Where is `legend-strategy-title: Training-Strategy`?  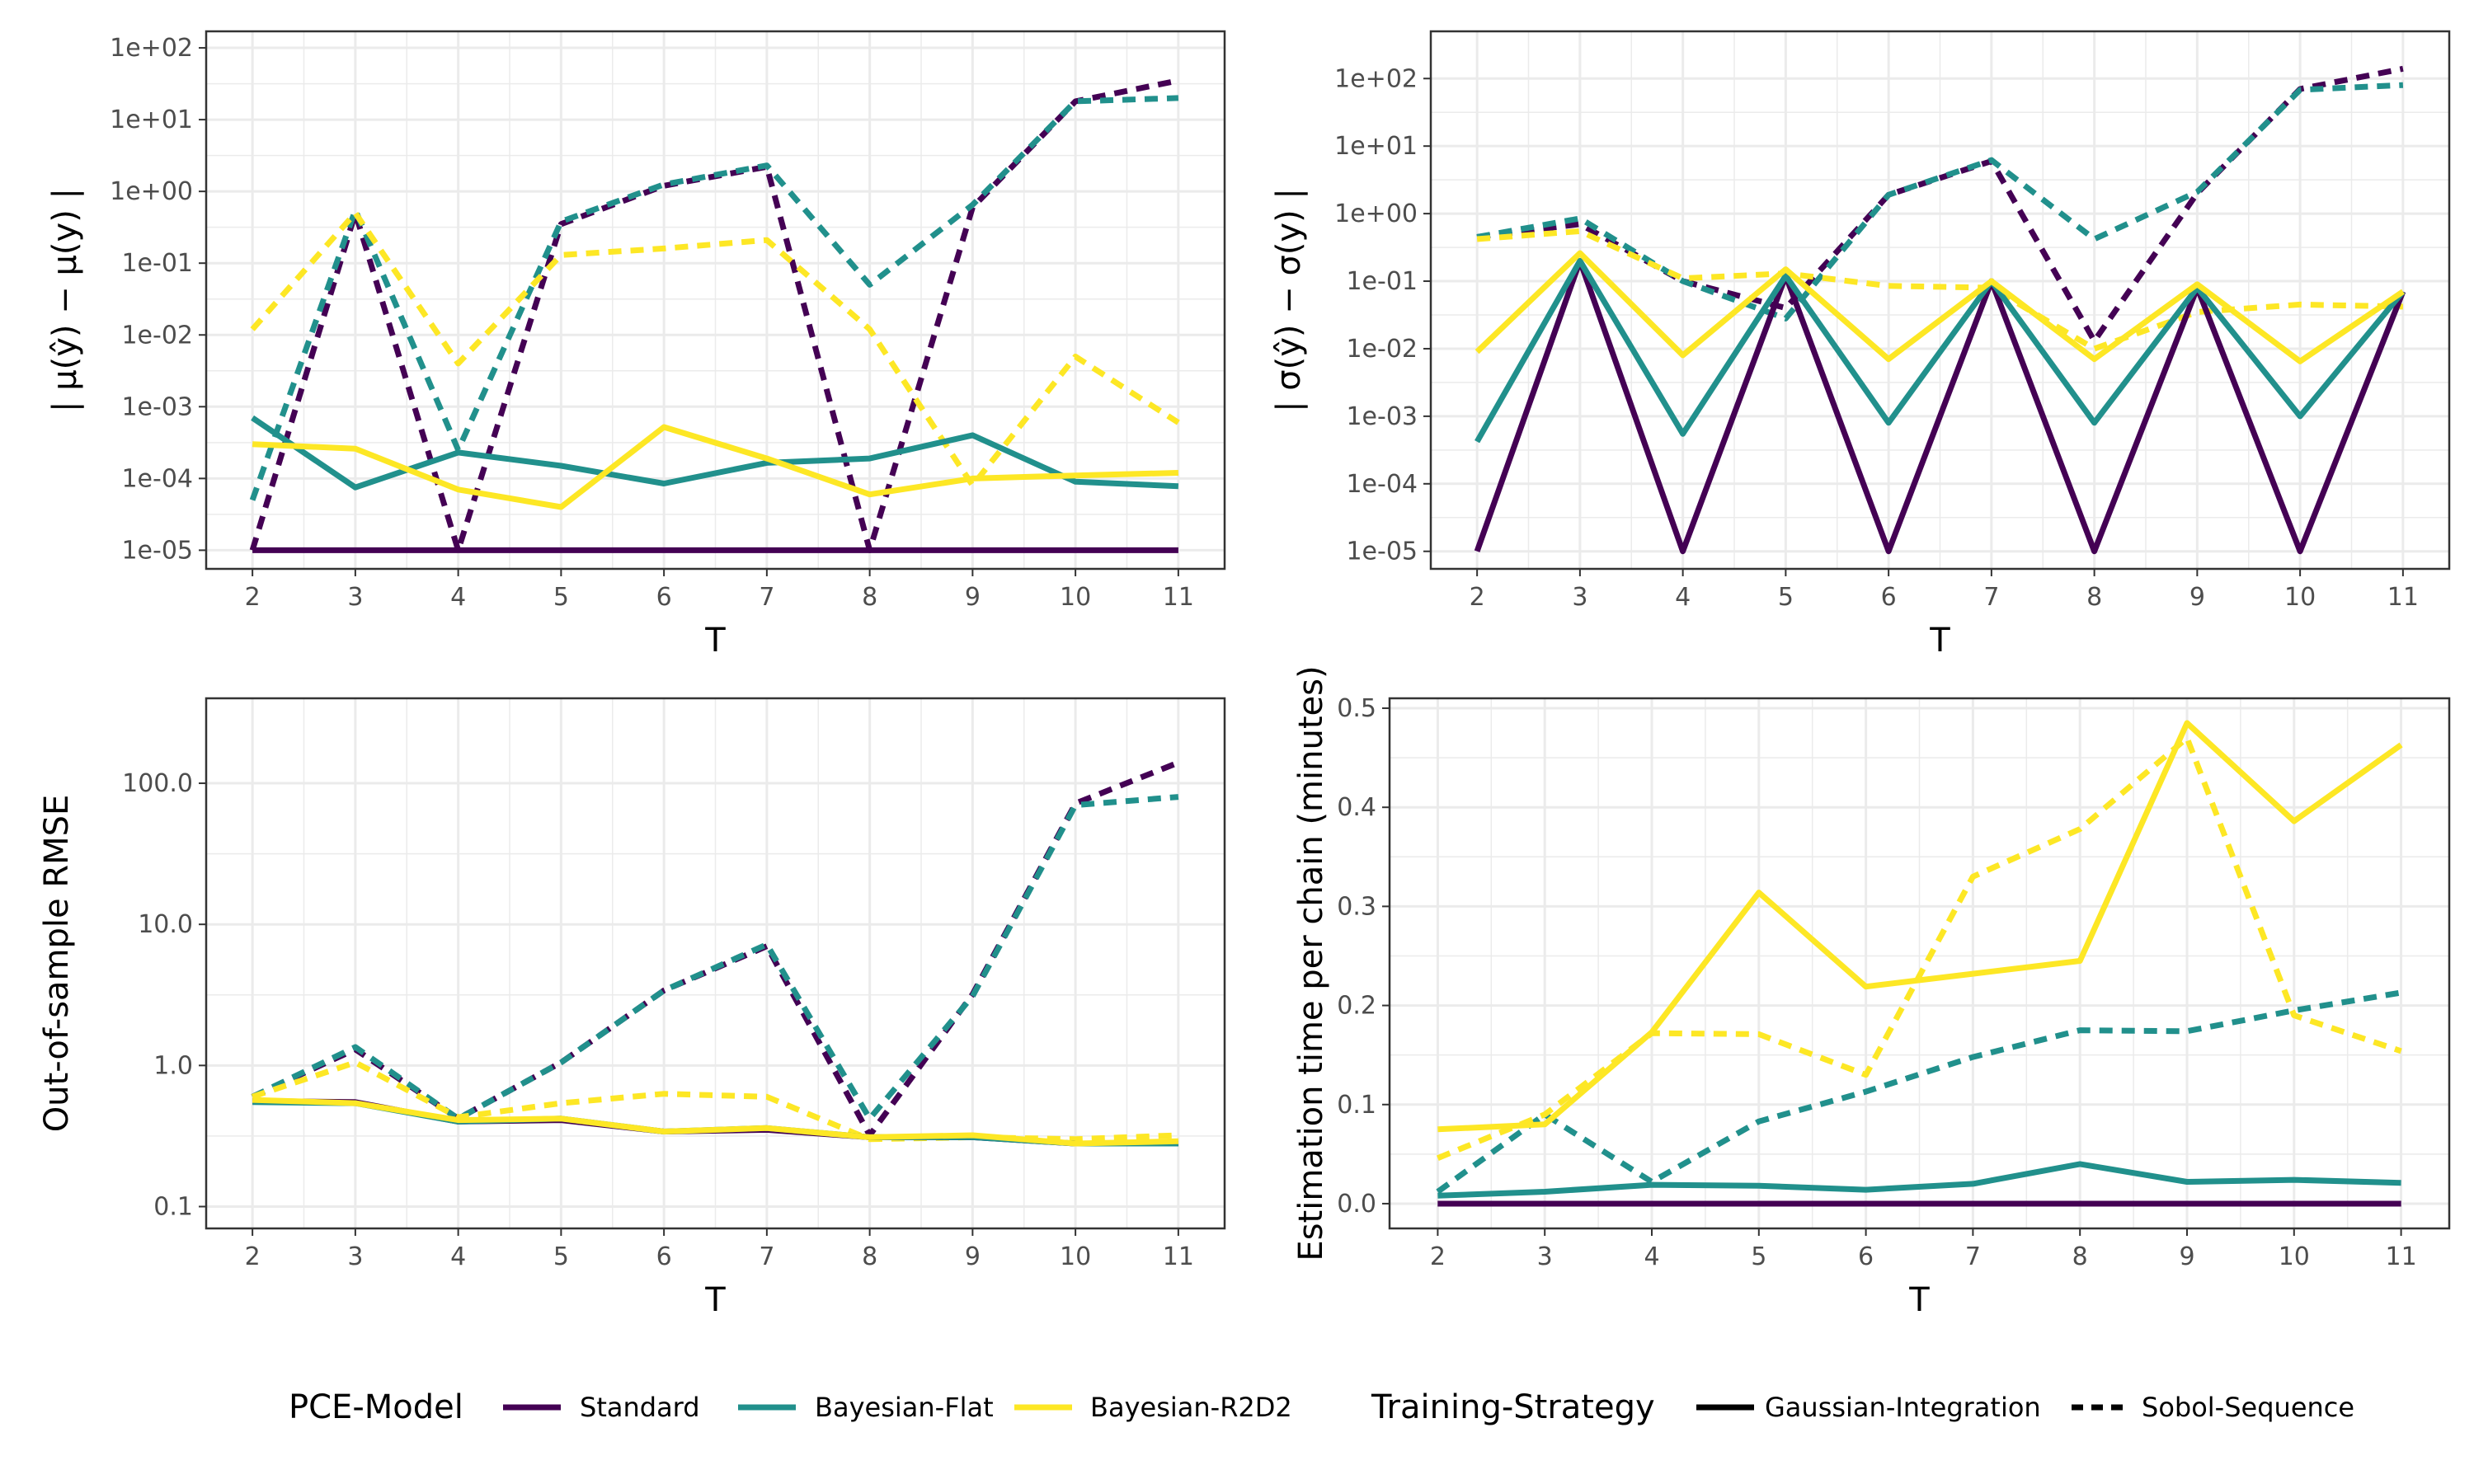 legend-strategy-title: Training-Strategy is located at coordinates (1513, 1407).